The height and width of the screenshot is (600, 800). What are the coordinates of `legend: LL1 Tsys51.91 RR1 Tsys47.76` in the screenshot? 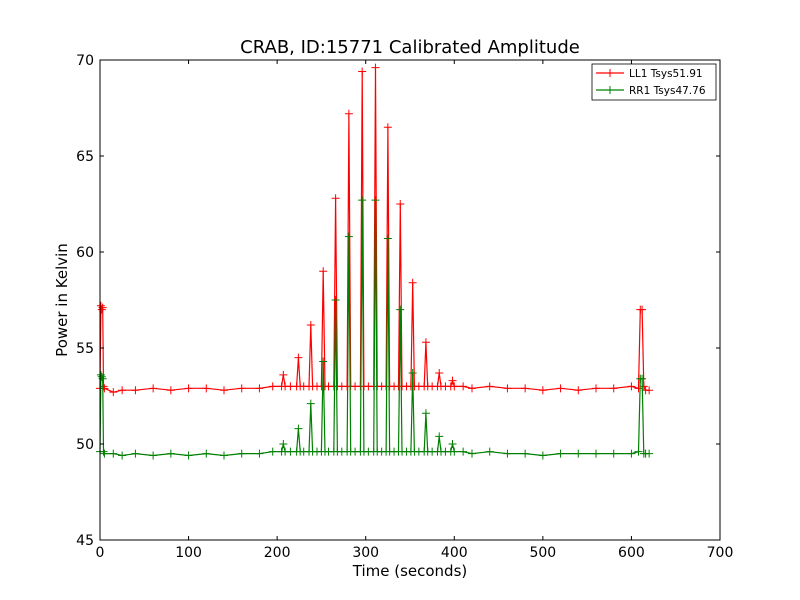 It's located at (654, 82).